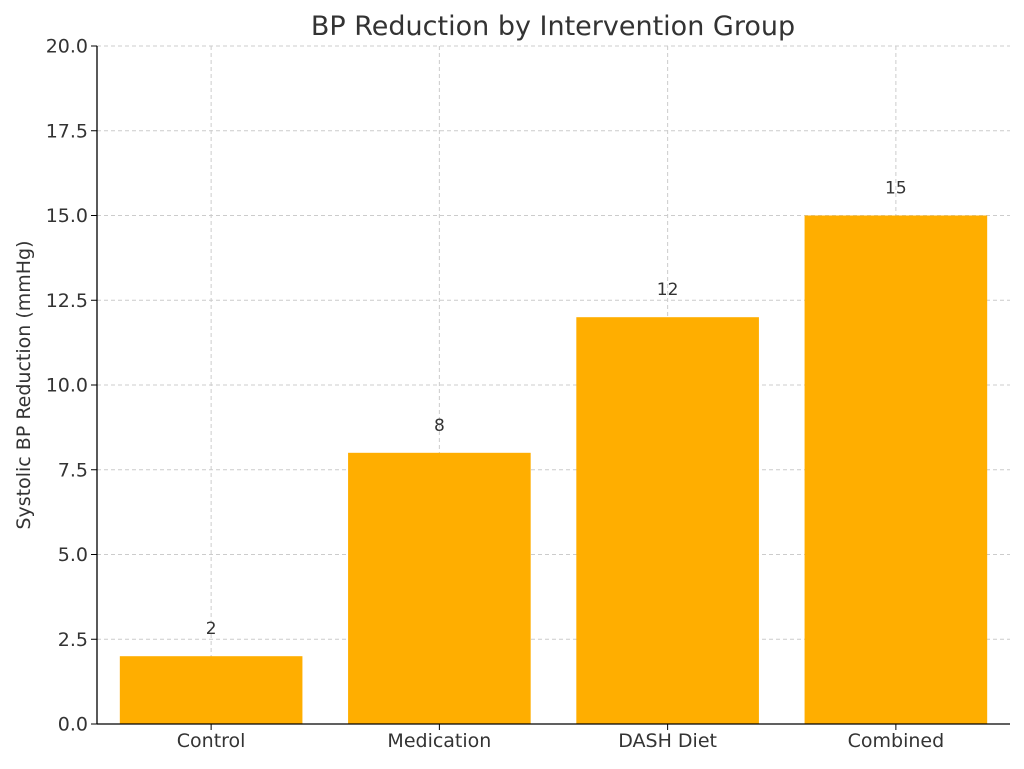 The image size is (1024, 769). I want to click on x-axis-ticks: Control Medication DASH Diet Combined, so click(560, 738).